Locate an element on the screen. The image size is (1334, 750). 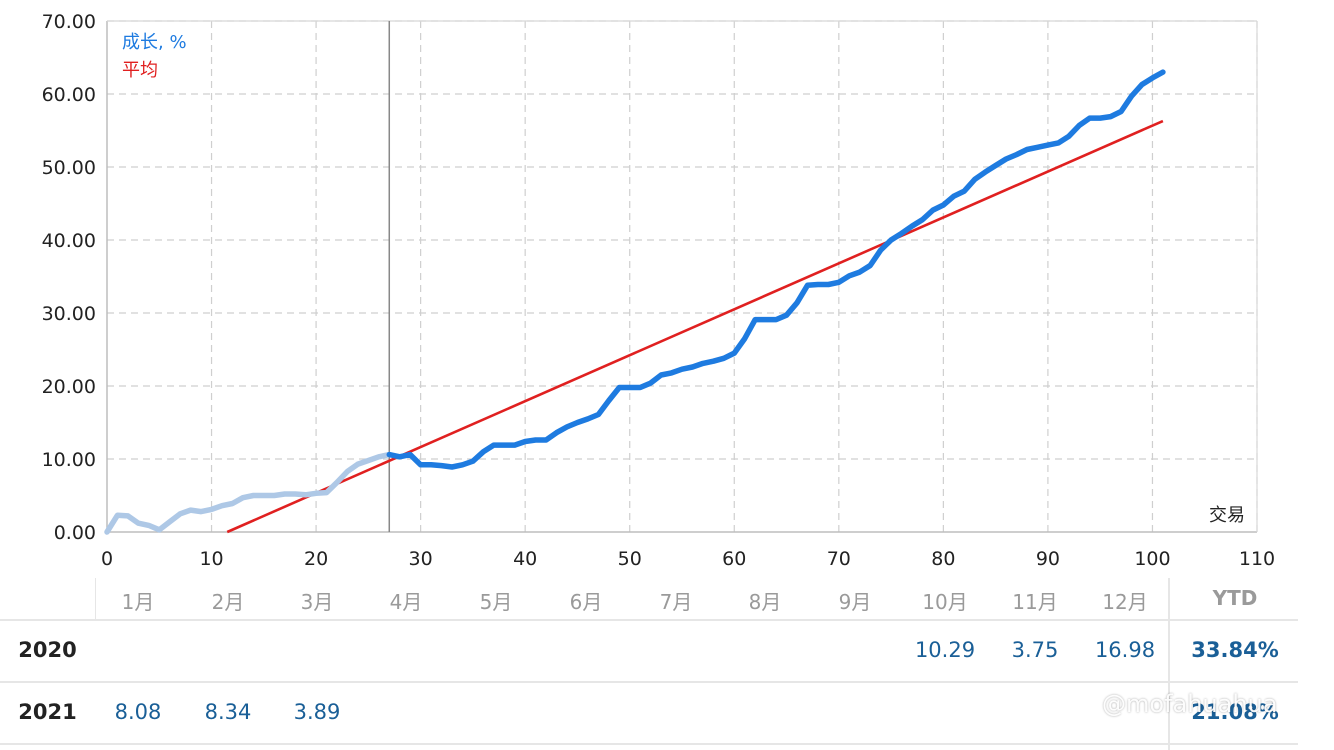
y-tick-label: 20.00 is located at coordinates (69, 387).